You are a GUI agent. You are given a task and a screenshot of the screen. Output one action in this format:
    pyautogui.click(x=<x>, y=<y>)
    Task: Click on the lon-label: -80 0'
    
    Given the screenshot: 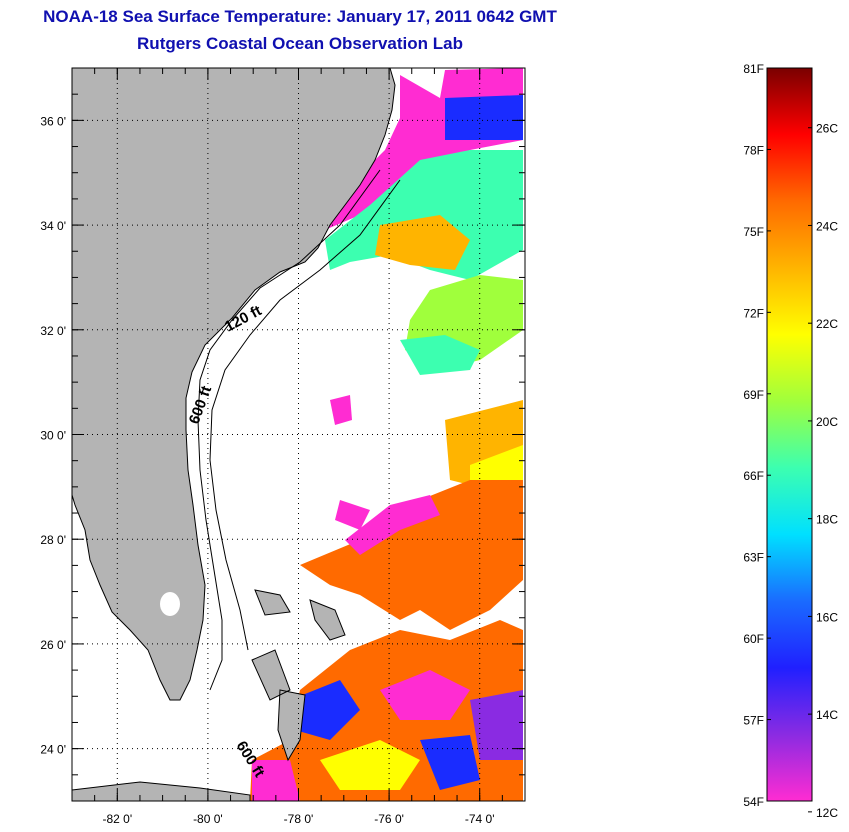 What is the action you would take?
    pyautogui.click(x=208, y=819)
    